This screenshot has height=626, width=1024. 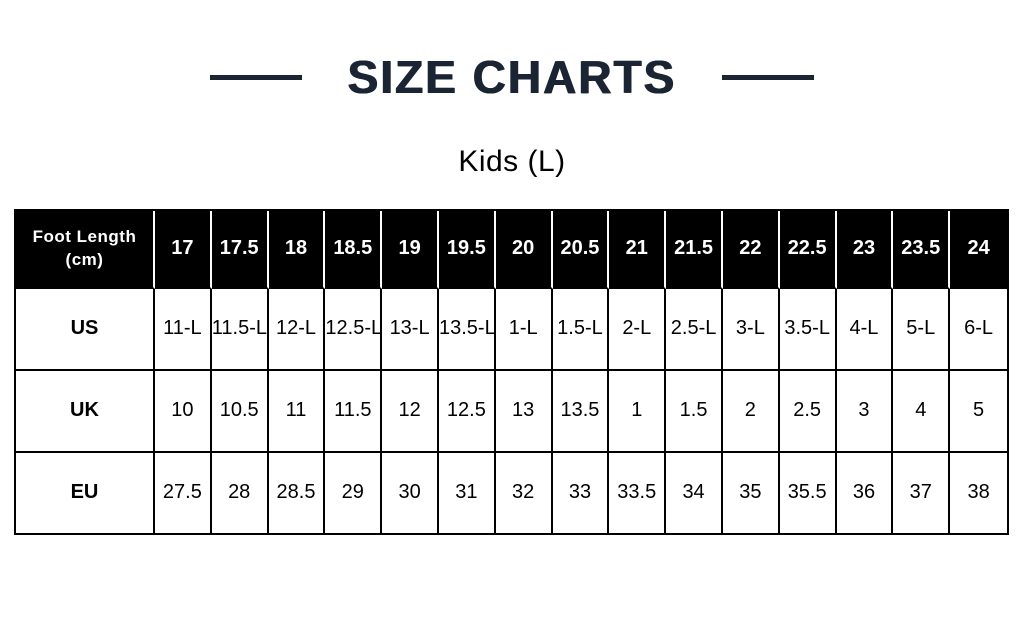 I want to click on size-cell: 28, so click(x=240, y=492).